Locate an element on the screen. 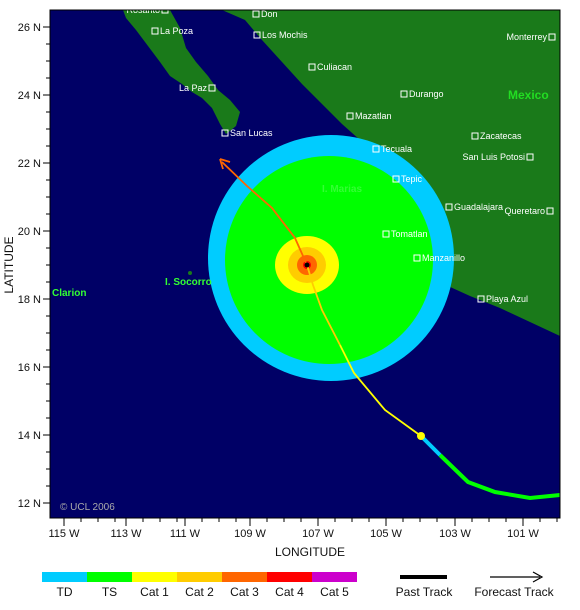 This screenshot has height=610, width=580. legend-label: Cat 5 is located at coordinates (334, 592).